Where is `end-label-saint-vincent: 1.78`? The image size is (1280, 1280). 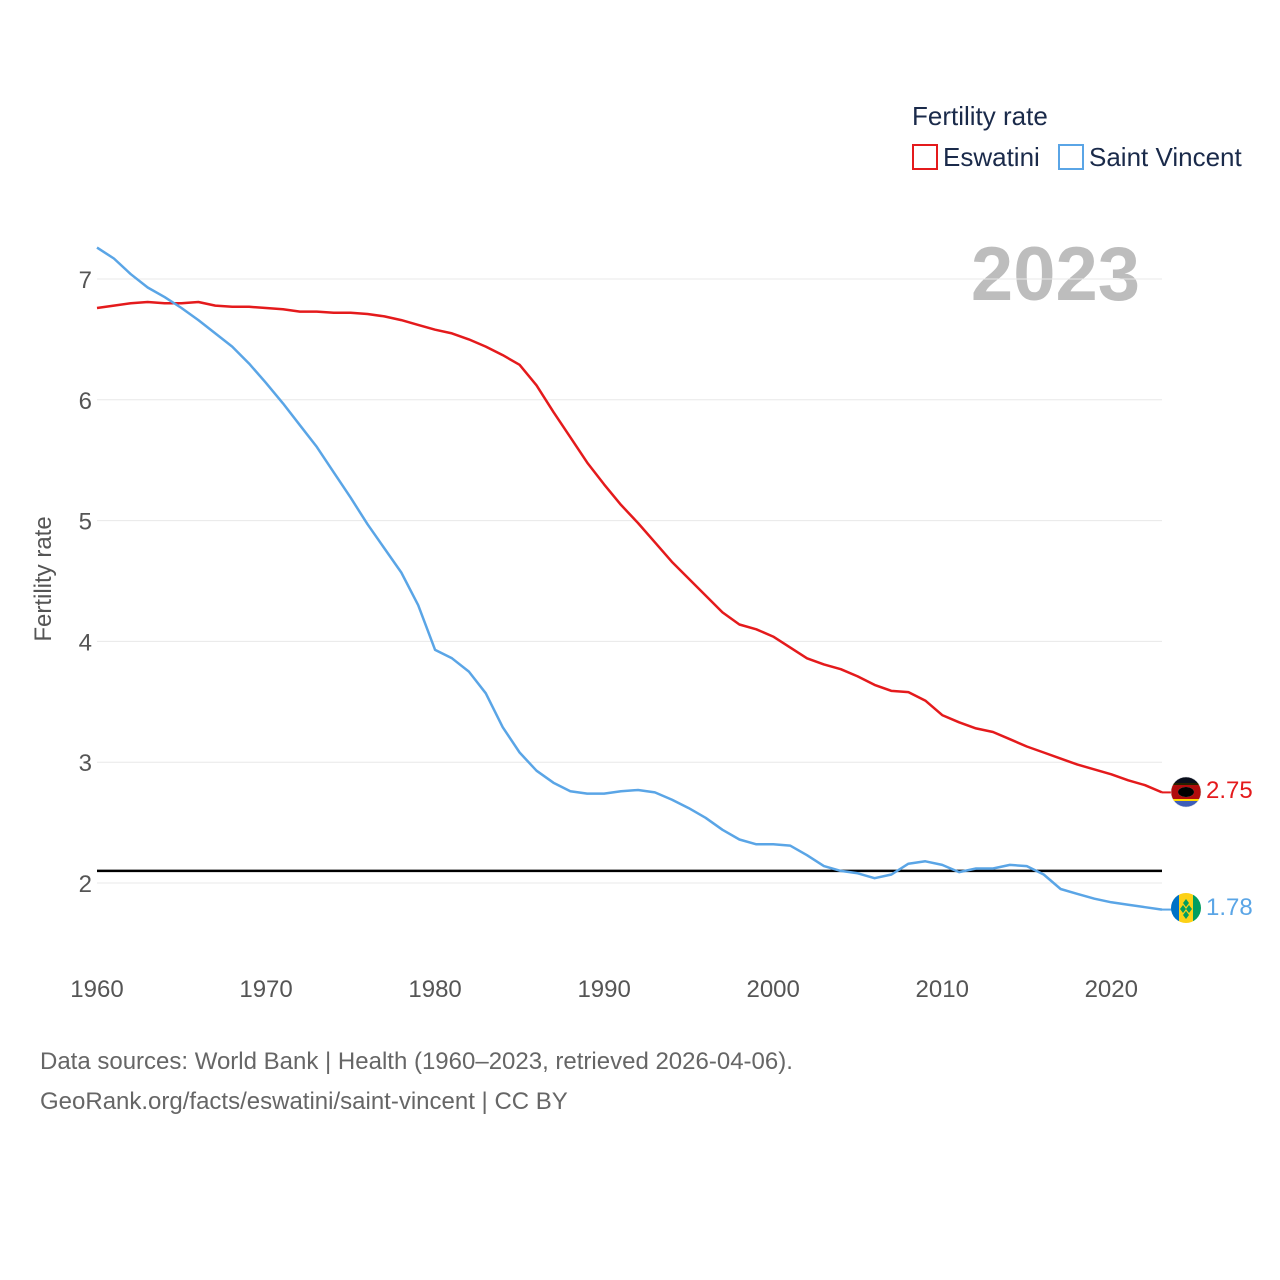
end-label-saint-vincent: 1.78 is located at coordinates (1229, 907).